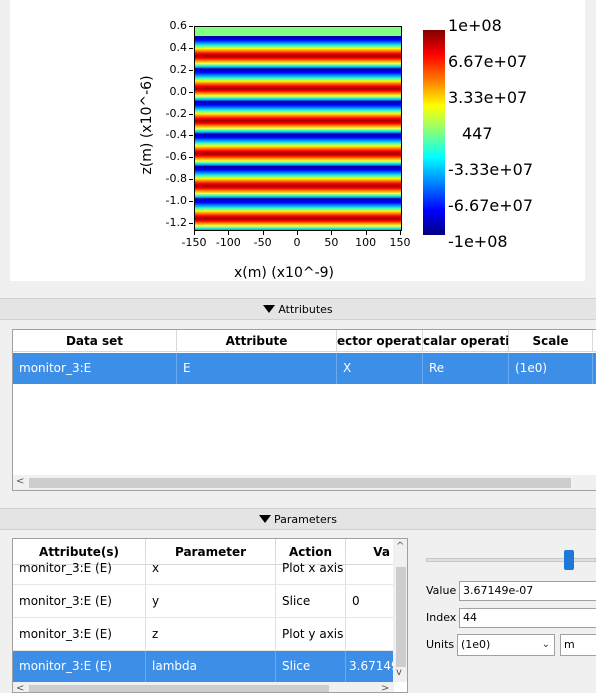 The width and height of the screenshot is (596, 693). What do you see at coordinates (211, 570) in the screenshot?
I see `cell-parameter: x` at bounding box center [211, 570].